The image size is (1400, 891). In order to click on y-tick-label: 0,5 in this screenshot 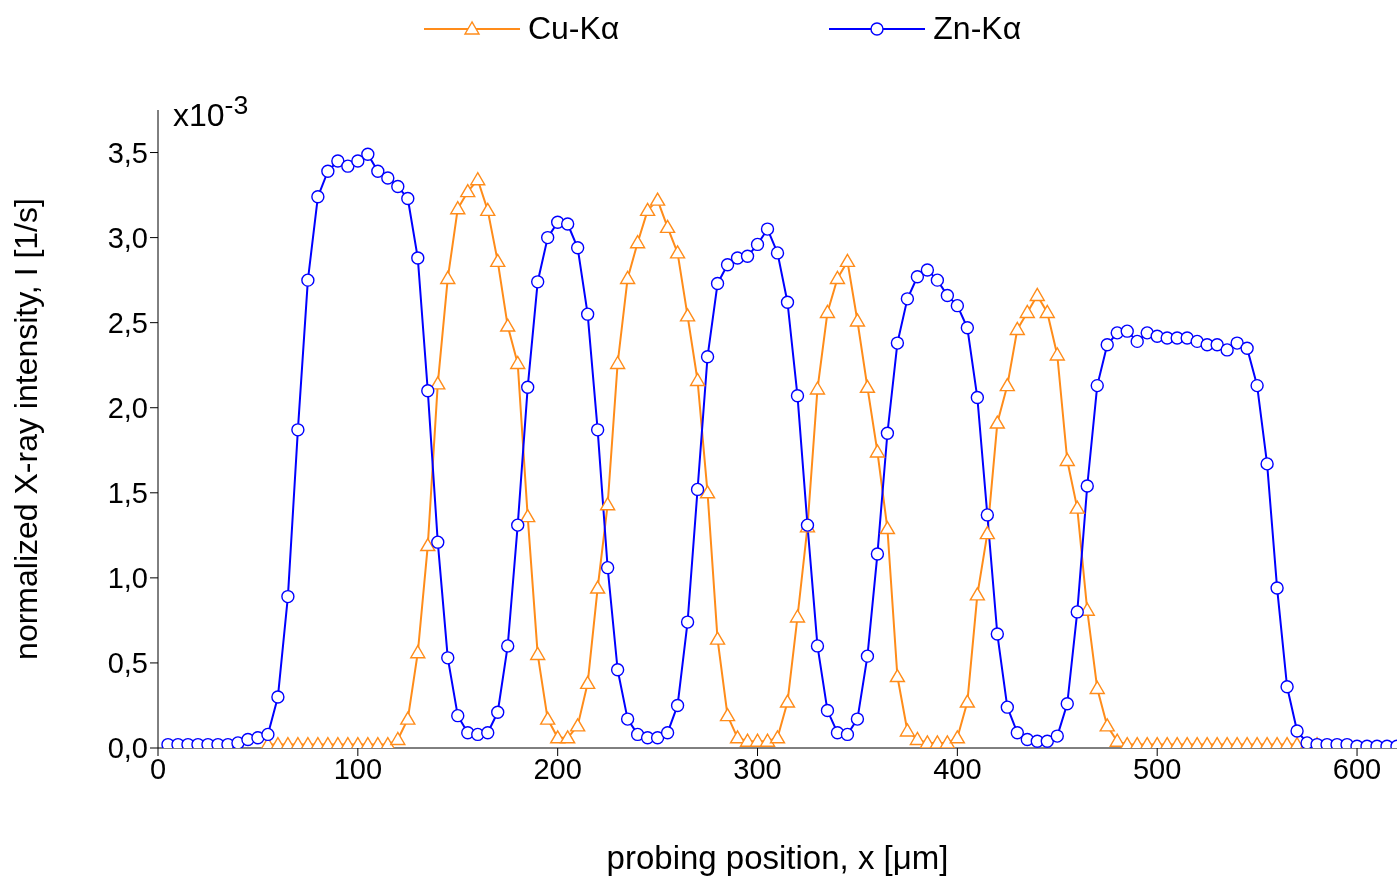, I will do `click(127, 663)`.